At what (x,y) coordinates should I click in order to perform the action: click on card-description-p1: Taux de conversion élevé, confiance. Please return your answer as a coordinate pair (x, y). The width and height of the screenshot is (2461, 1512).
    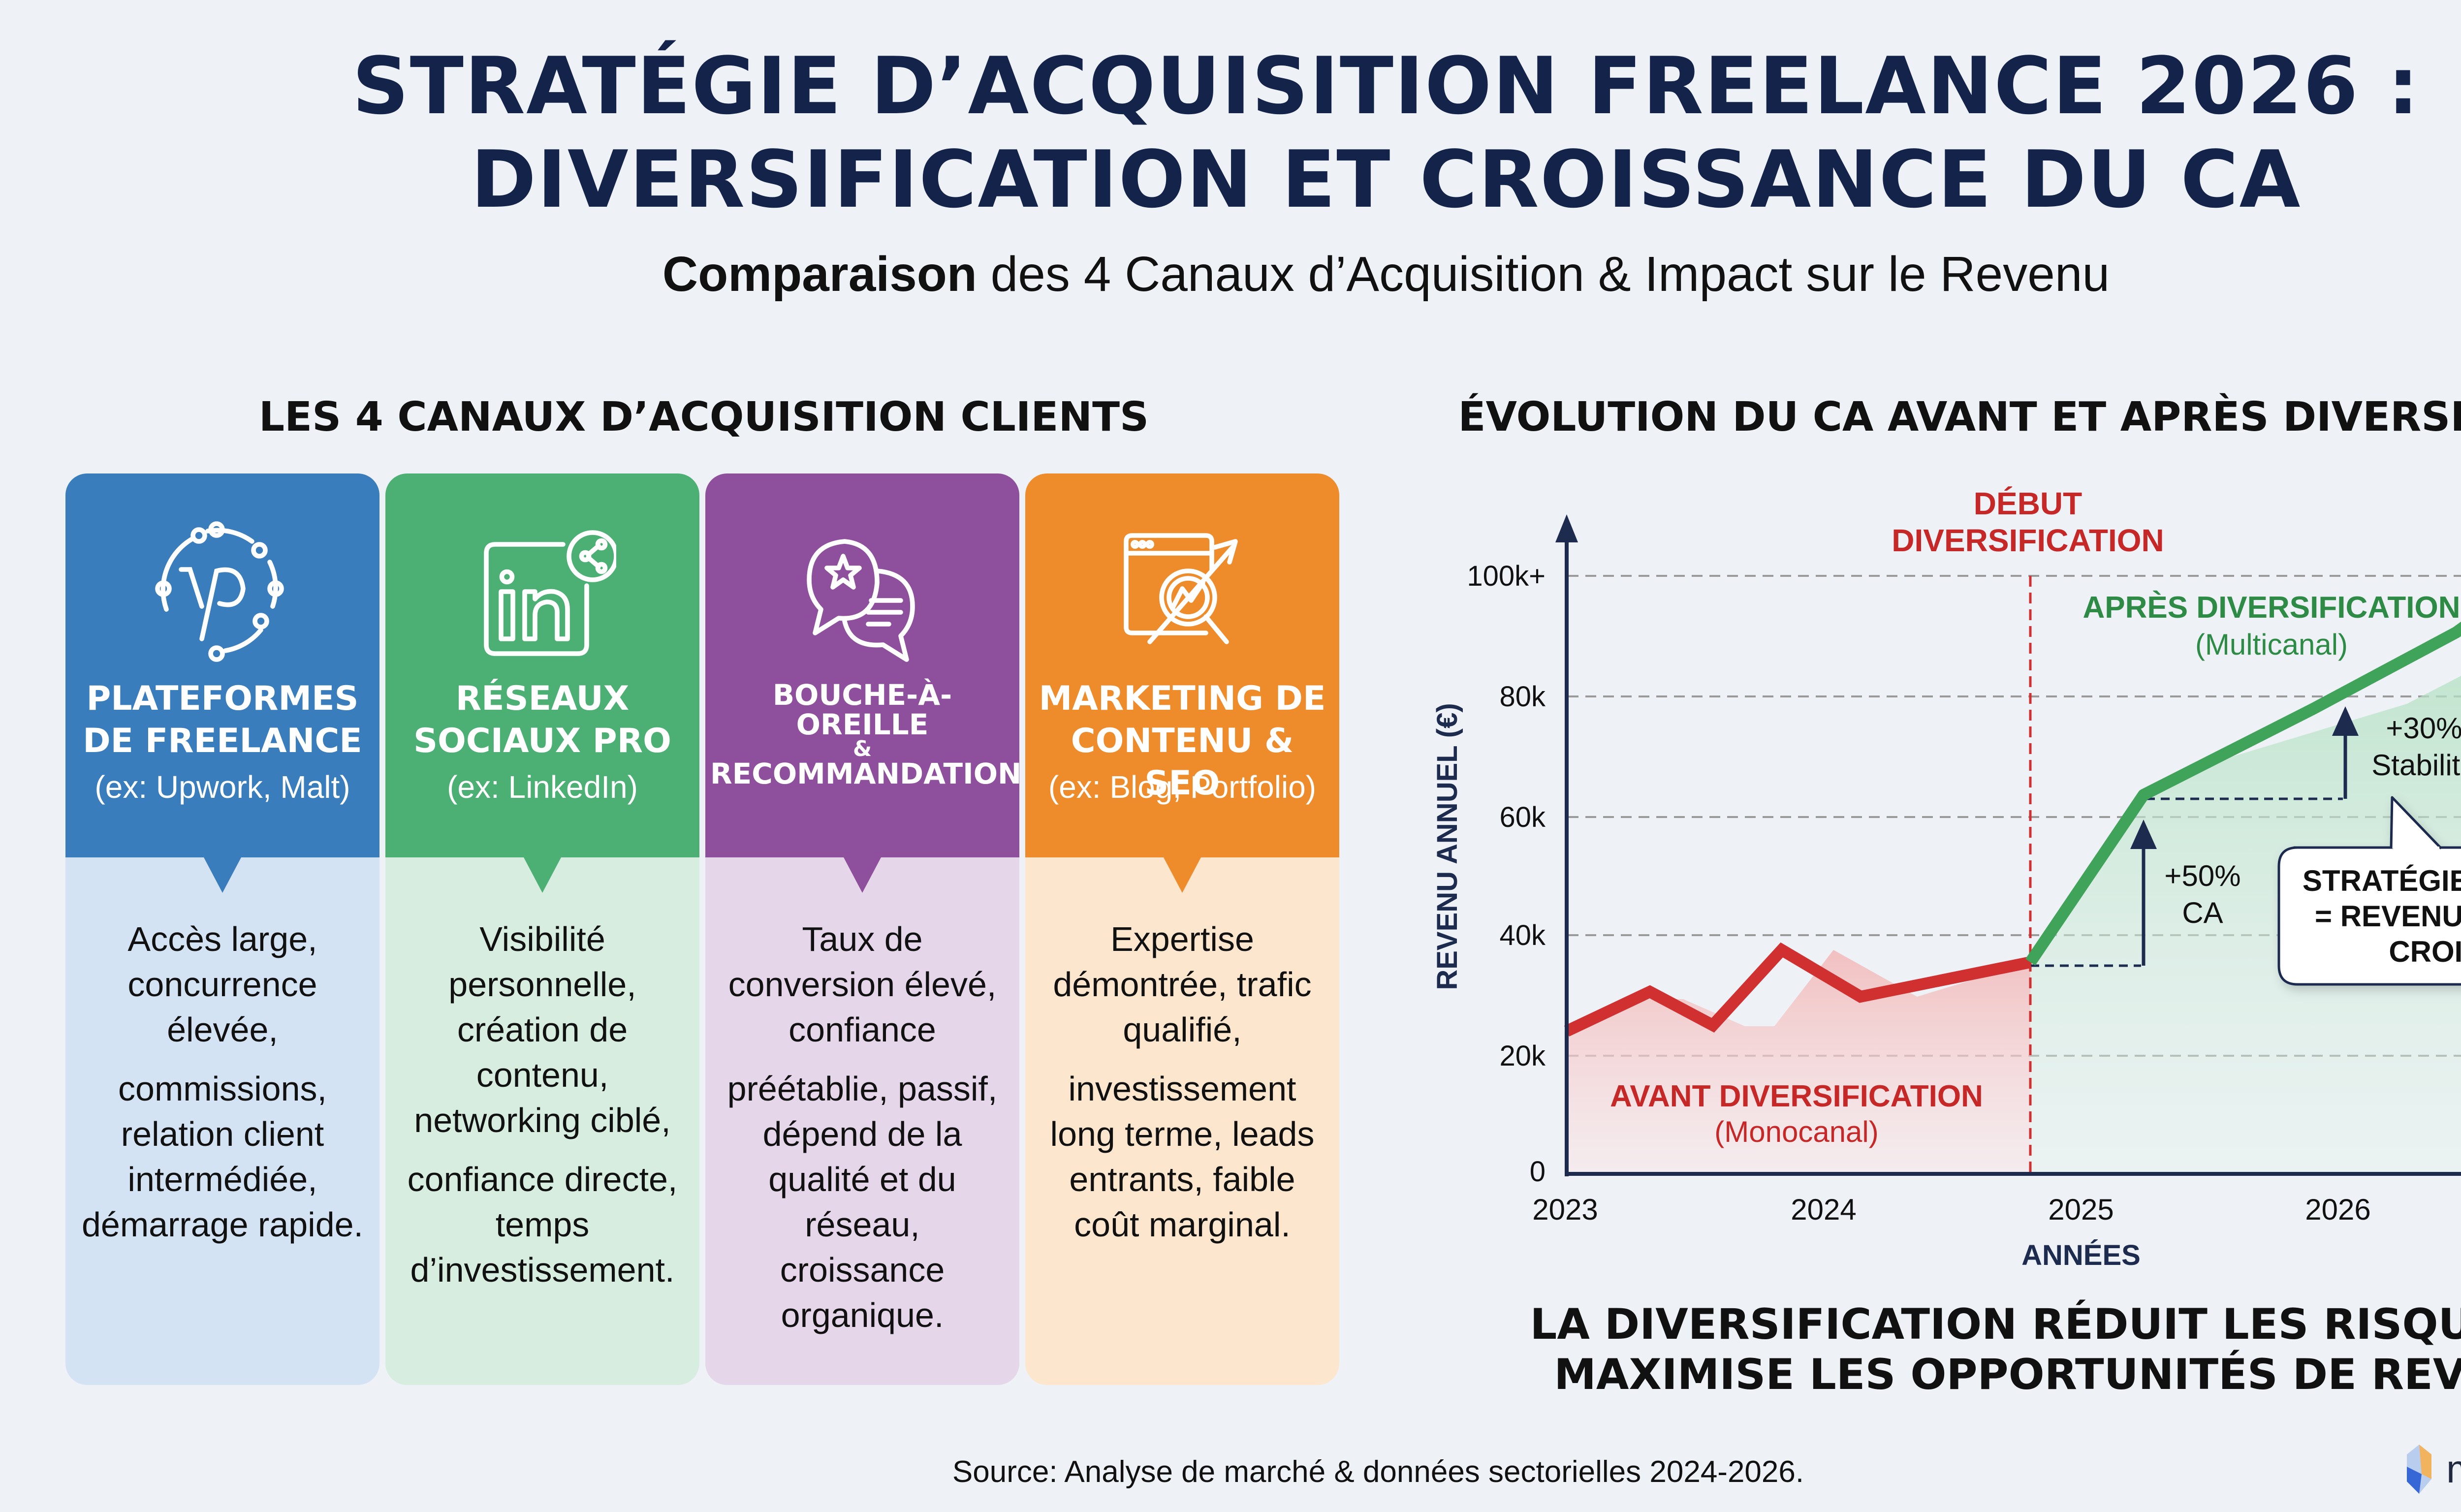
    Looking at the image, I should click on (862, 984).